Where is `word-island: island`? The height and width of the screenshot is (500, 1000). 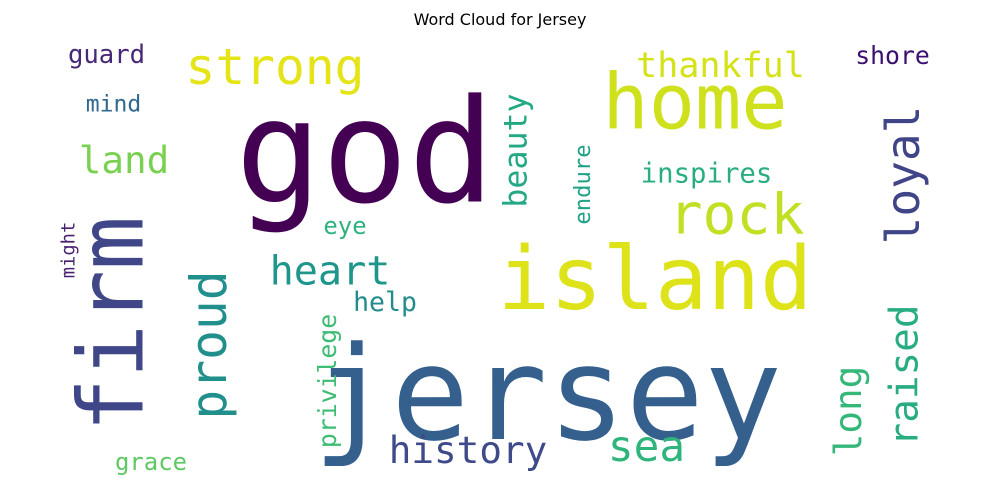
word-island: island is located at coordinates (655, 279).